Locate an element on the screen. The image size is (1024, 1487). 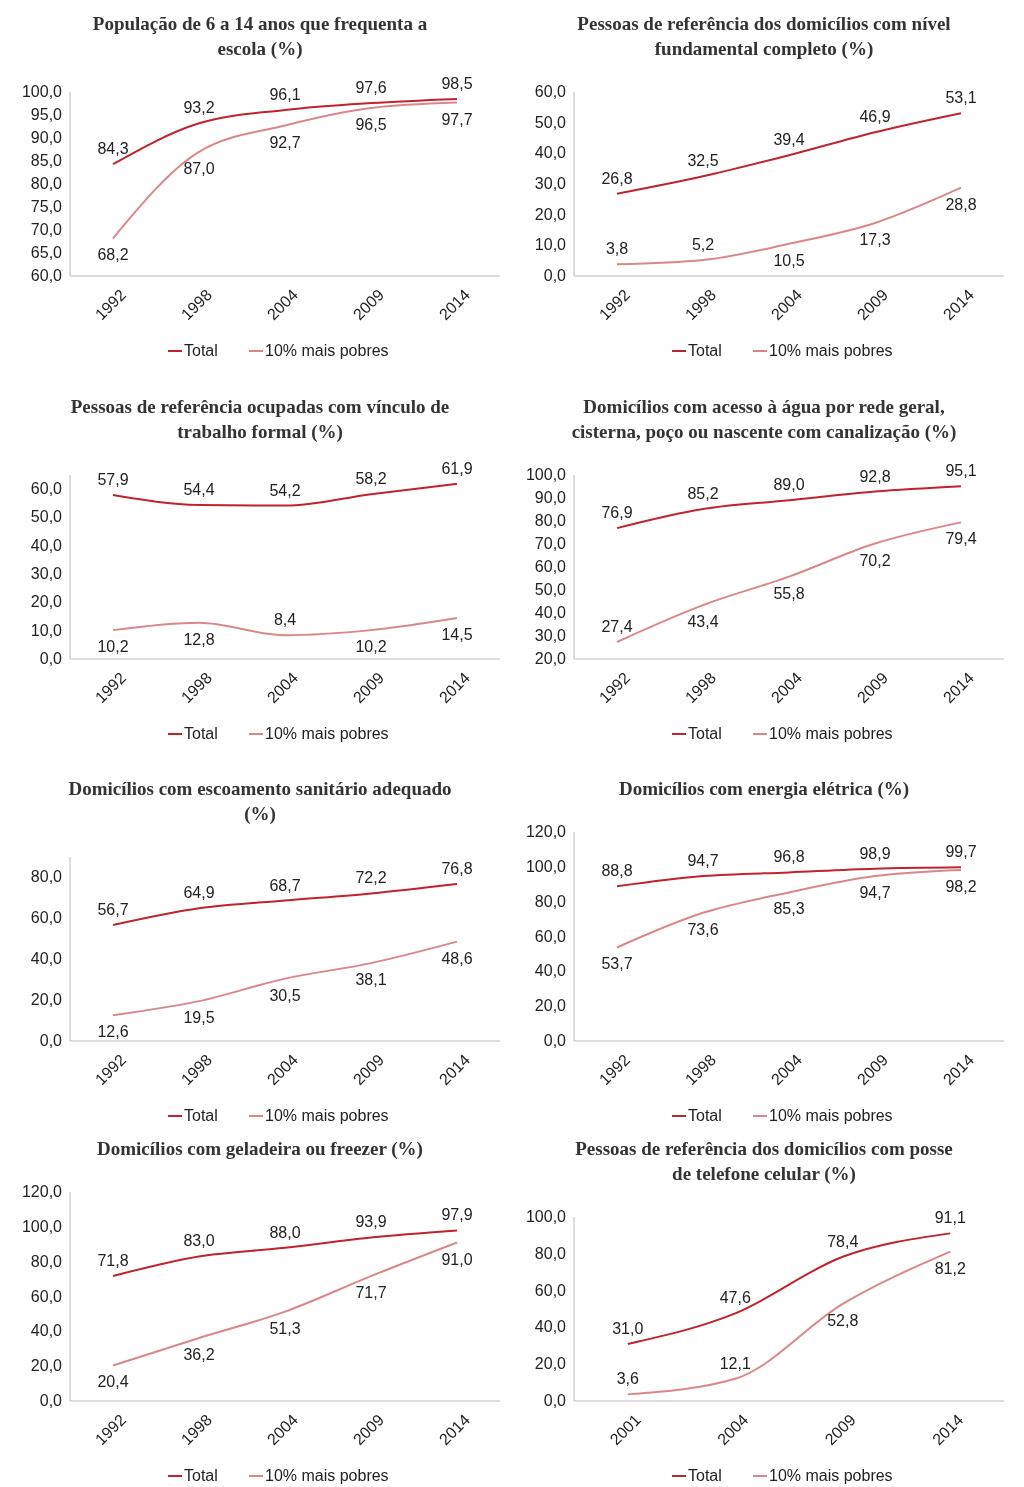
data-label: 91,1 is located at coordinates (950, 1218).